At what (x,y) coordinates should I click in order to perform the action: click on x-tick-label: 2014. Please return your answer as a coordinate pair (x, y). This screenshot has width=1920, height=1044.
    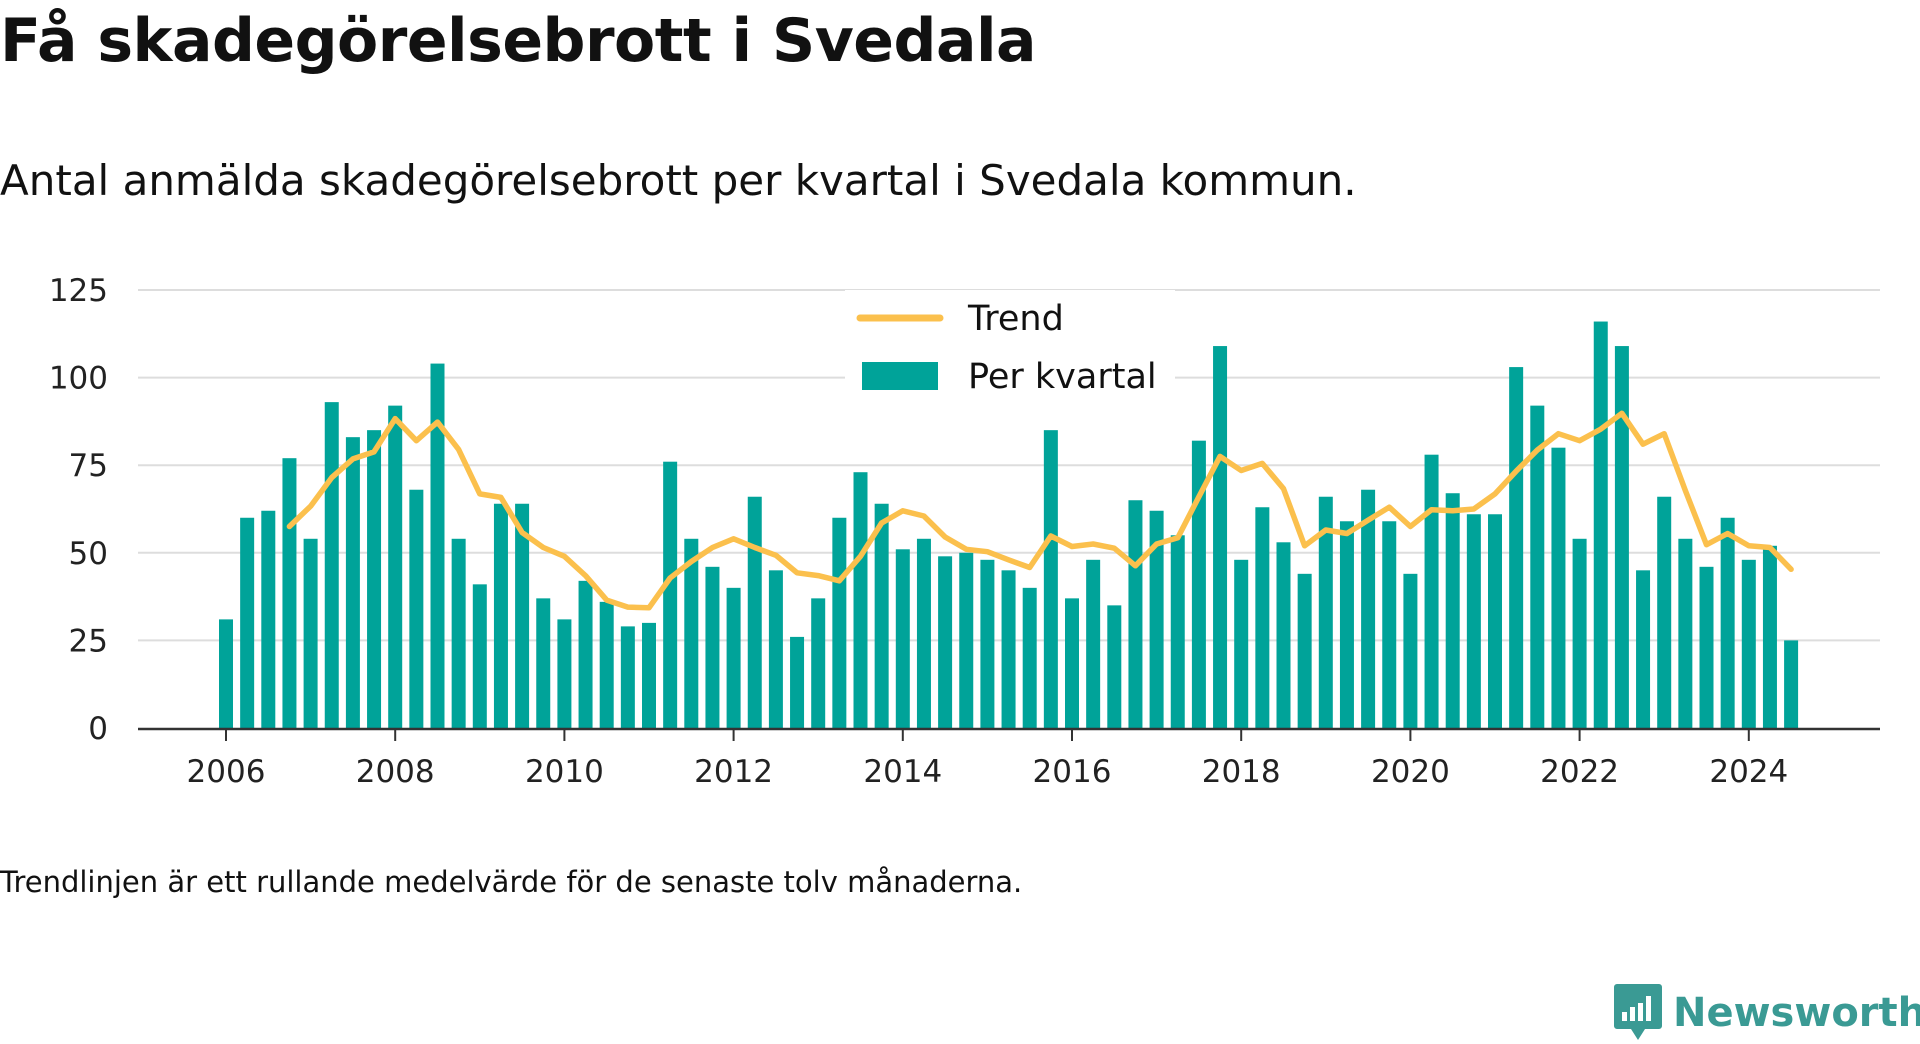
    Looking at the image, I should click on (902, 772).